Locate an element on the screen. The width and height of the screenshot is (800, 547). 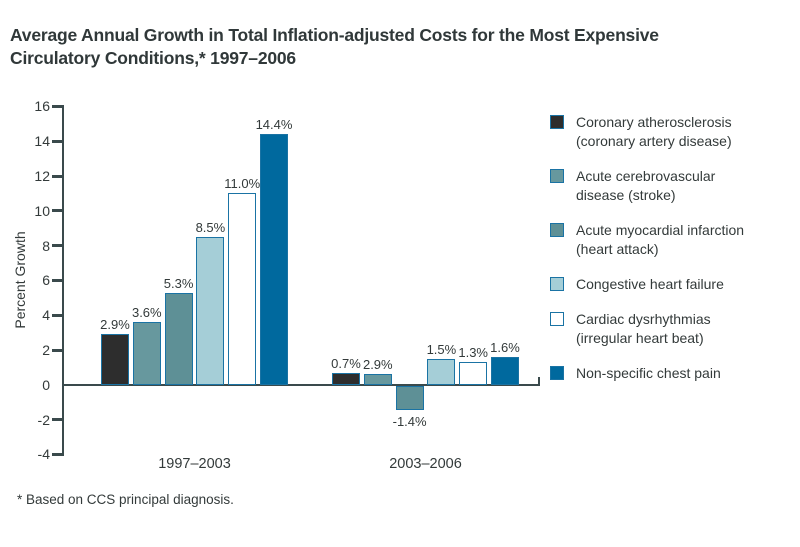
legend-label-line: (irregular heart beat) is located at coordinates (640, 338).